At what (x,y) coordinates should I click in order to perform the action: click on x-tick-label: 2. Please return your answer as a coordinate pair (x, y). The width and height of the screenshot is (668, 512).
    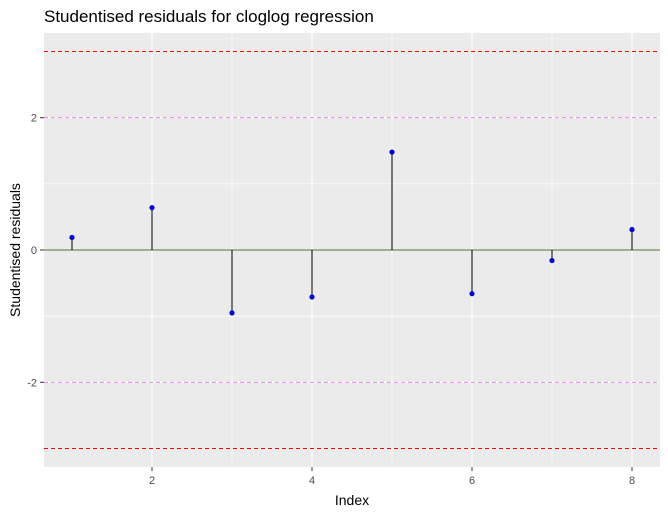
    Looking at the image, I should click on (152, 481).